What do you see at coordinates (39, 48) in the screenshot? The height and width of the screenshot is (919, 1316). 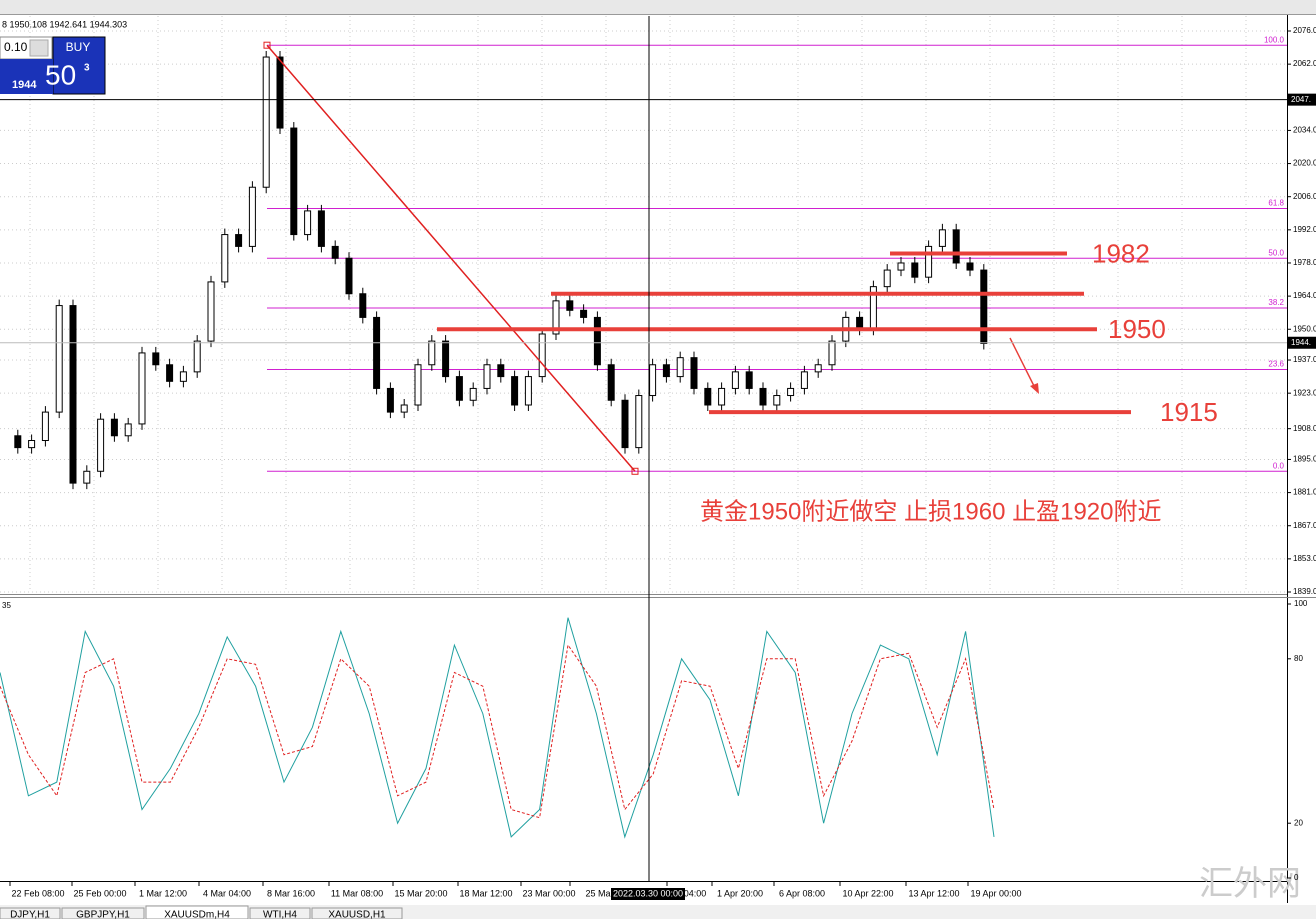 I see `lot-spin` at bounding box center [39, 48].